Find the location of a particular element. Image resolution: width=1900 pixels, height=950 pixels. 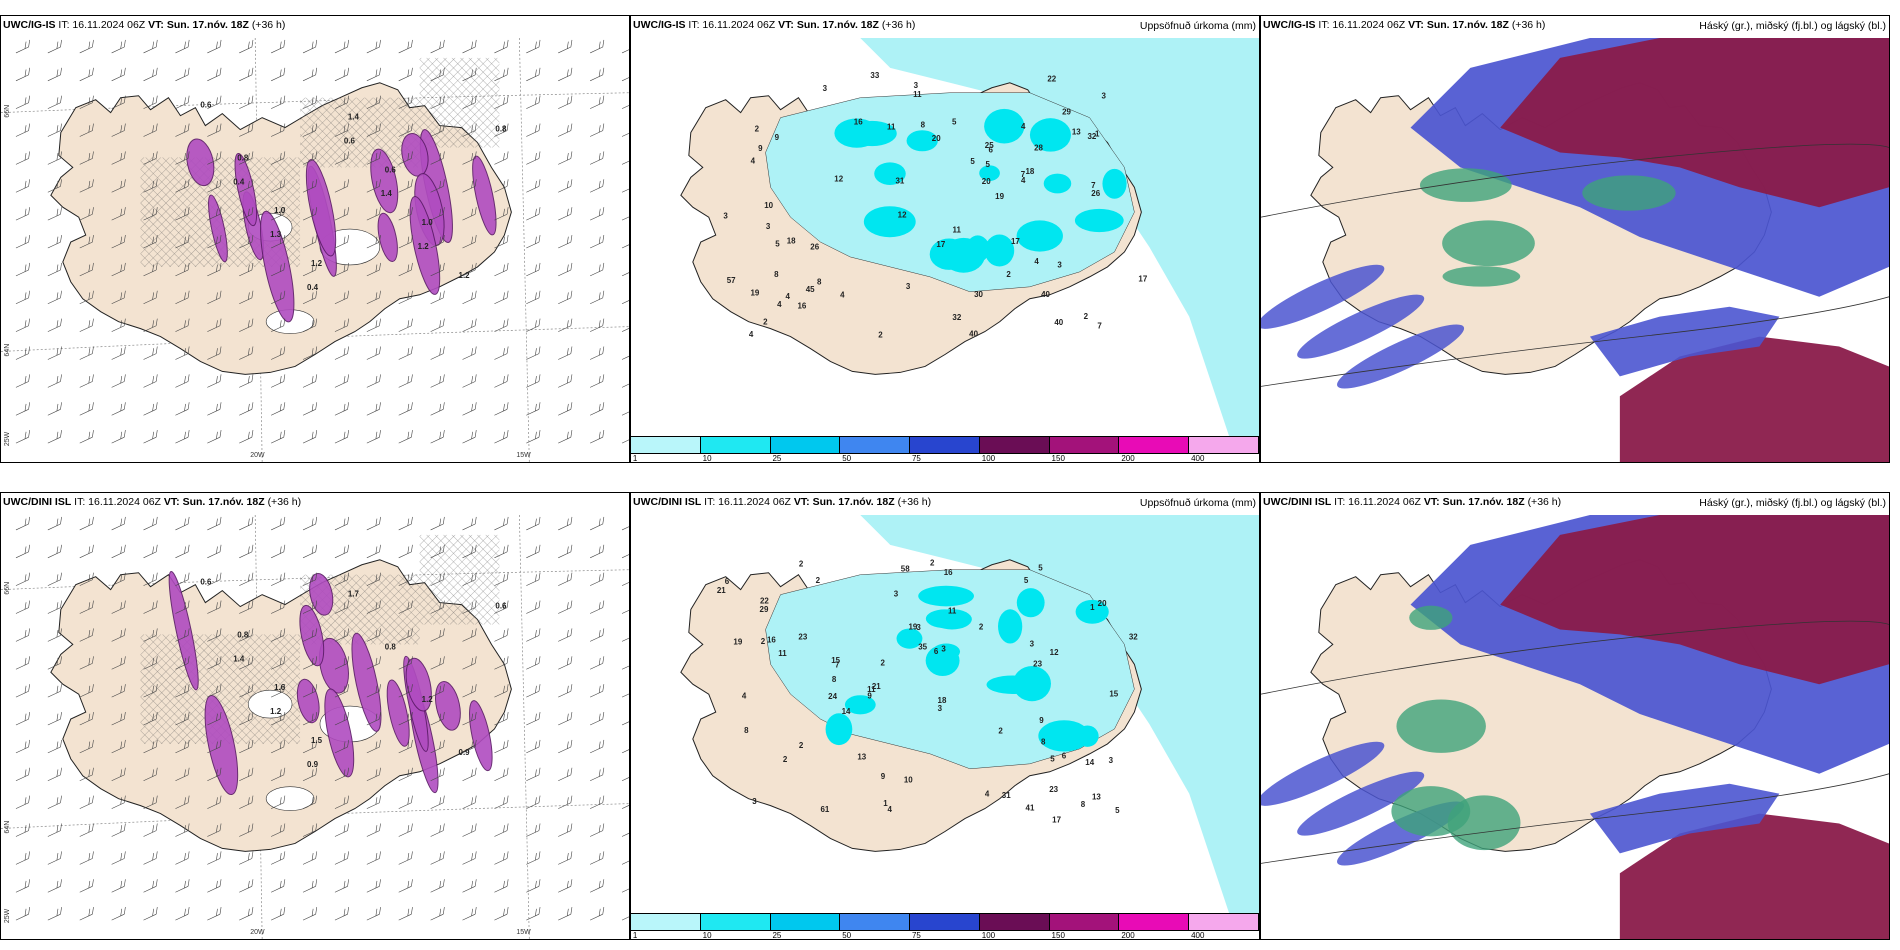

legend-label: 75 is located at coordinates (916, 458).